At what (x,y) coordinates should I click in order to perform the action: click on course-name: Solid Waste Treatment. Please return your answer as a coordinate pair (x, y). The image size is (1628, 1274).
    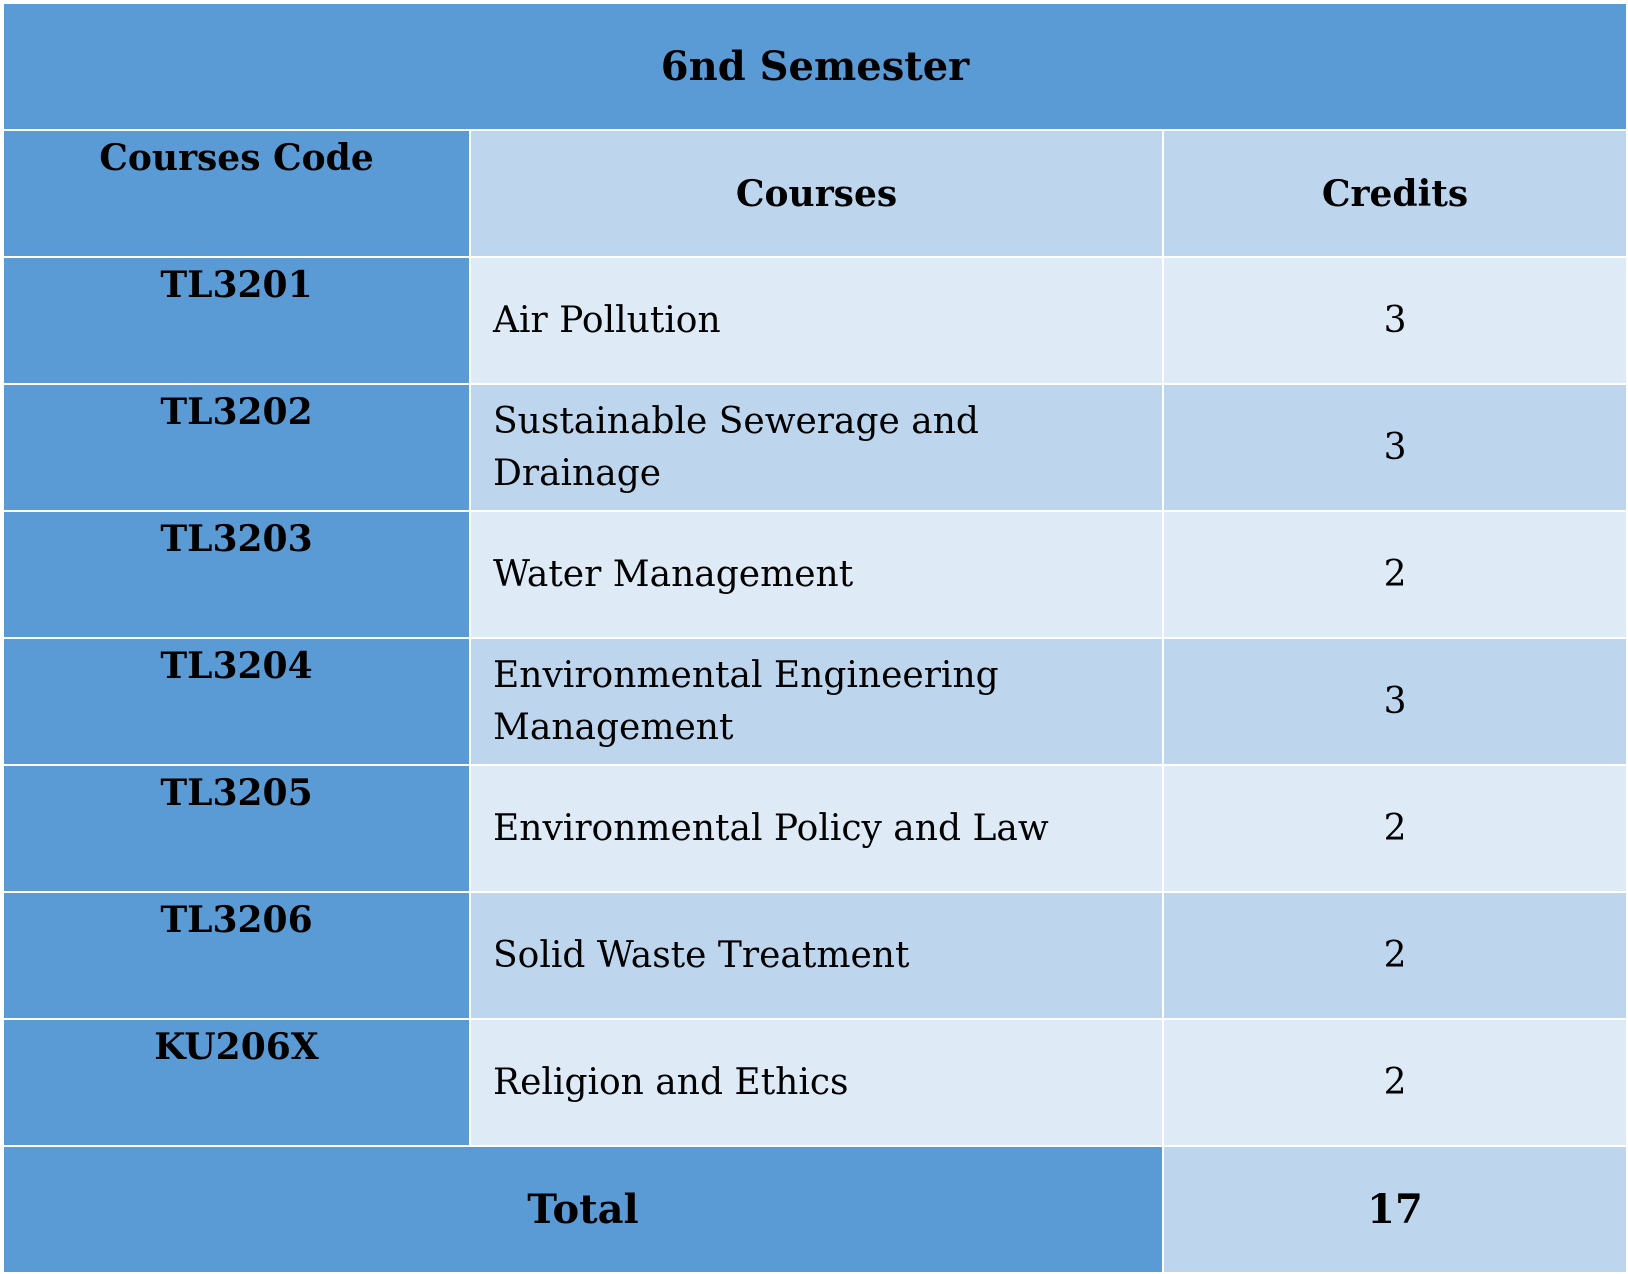
    Looking at the image, I should click on (816, 955).